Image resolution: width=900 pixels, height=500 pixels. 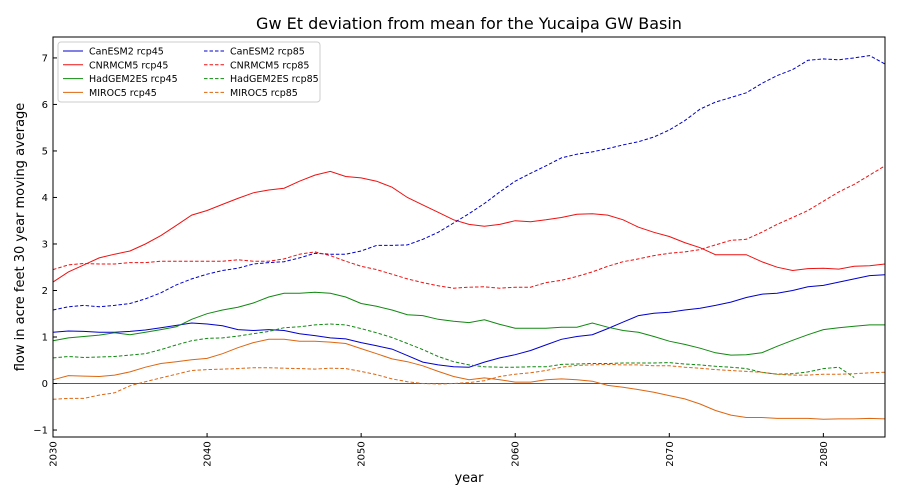 What do you see at coordinates (208, 453) in the screenshot?
I see `x-tick-label: 2040` at bounding box center [208, 453].